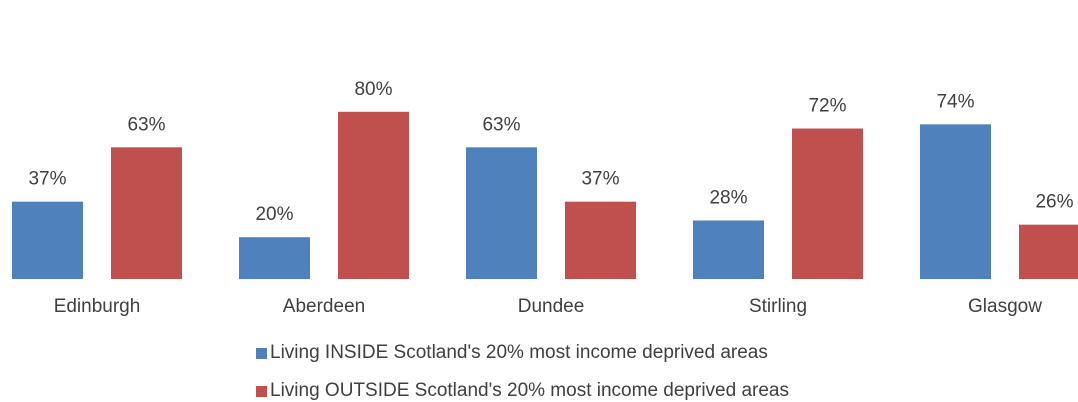  Describe the element at coordinates (778, 306) in the screenshot. I see `category-label-stirling: Stirling` at that location.